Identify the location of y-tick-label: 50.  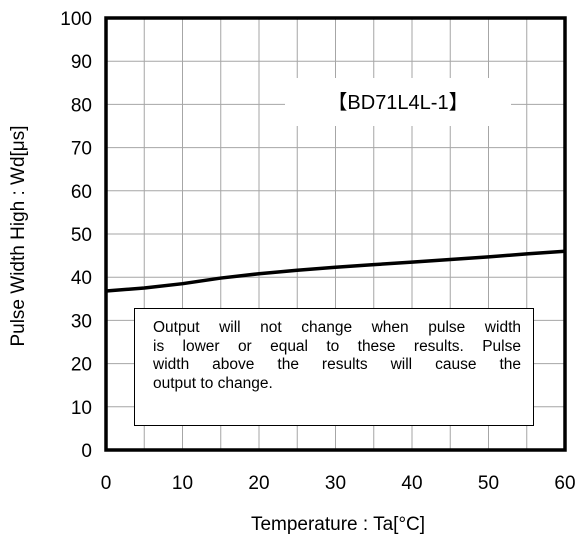
(81, 235).